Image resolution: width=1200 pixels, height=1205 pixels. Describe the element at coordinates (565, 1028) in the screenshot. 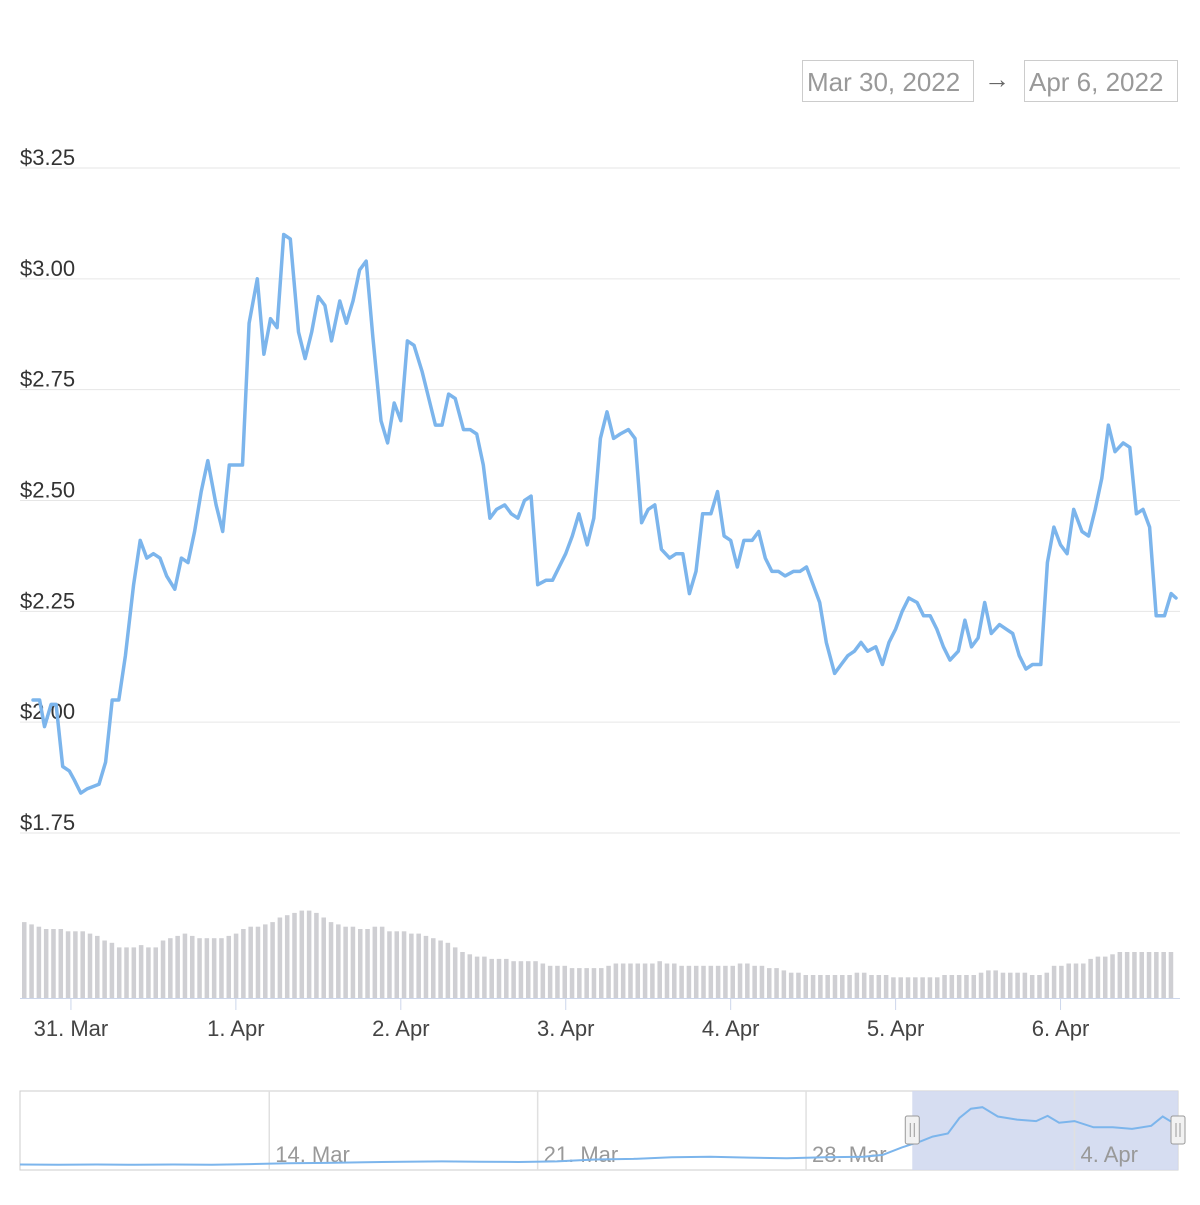

I see `x-axis-tick-label: 3. Apr` at that location.